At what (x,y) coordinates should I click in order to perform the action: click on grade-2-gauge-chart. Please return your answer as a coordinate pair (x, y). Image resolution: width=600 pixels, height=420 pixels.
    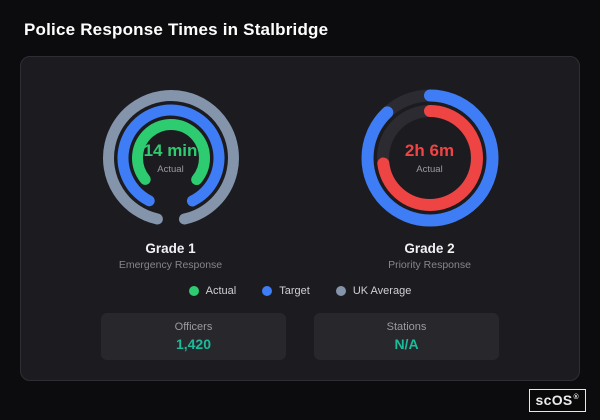
    Looking at the image, I should click on (430, 158).